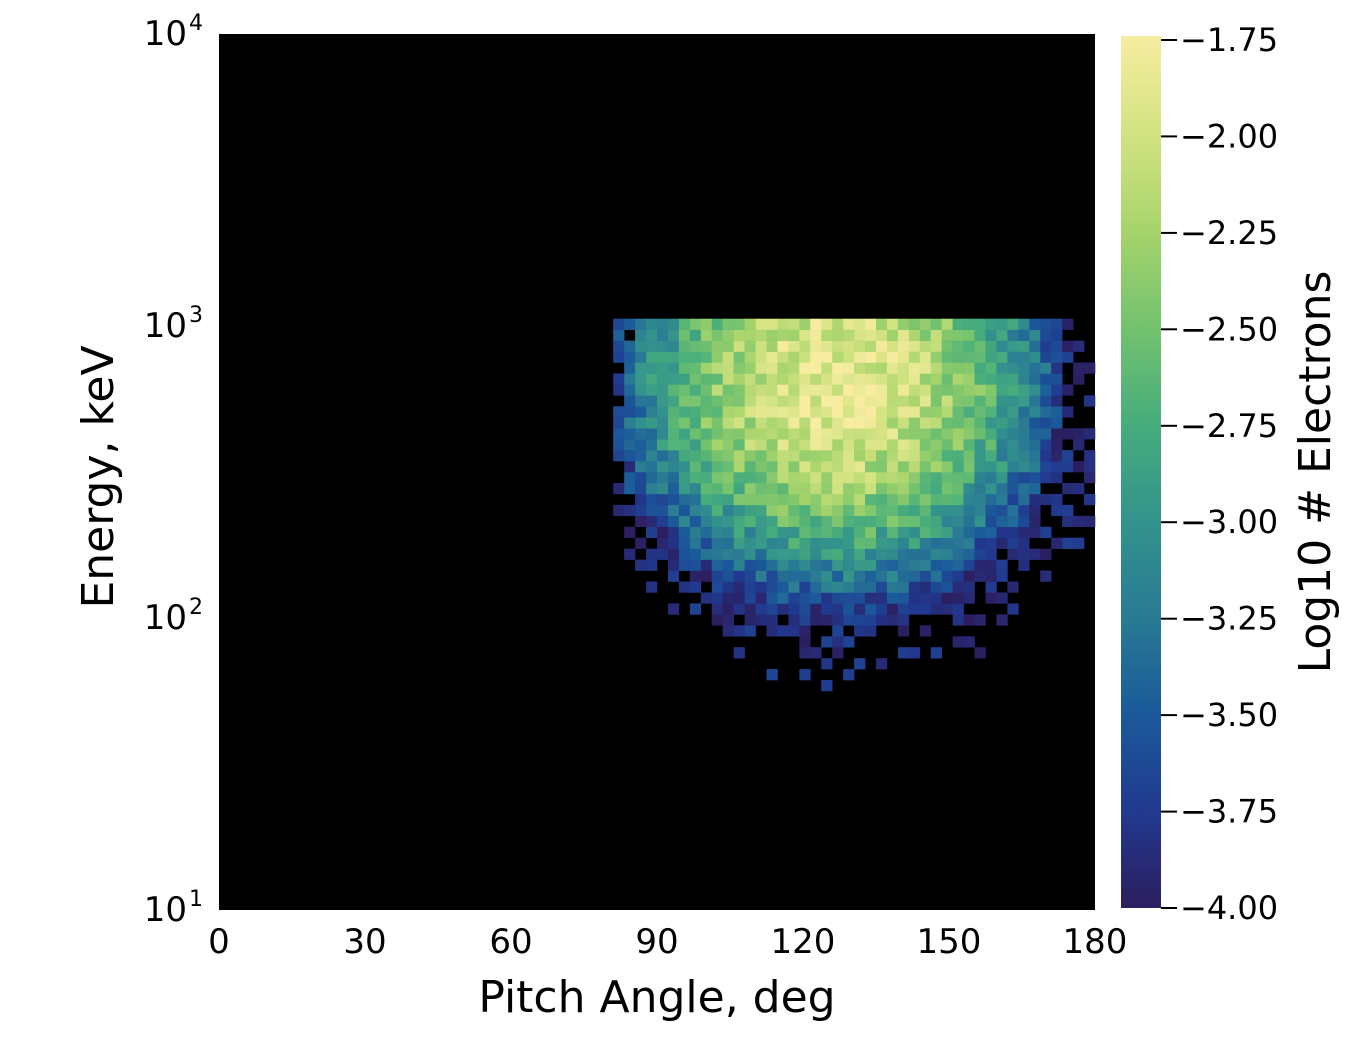  I want to click on x-ticks: 0 30 60 90 120 150 180, so click(667, 942).